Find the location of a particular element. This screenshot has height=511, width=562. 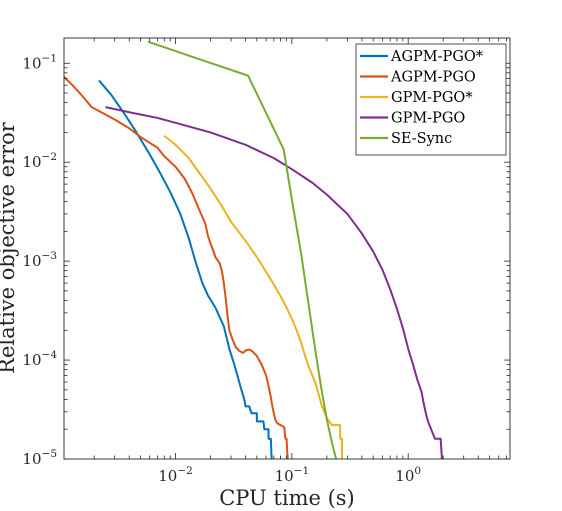

legend-label: GPM-PGO is located at coordinates (428, 119).